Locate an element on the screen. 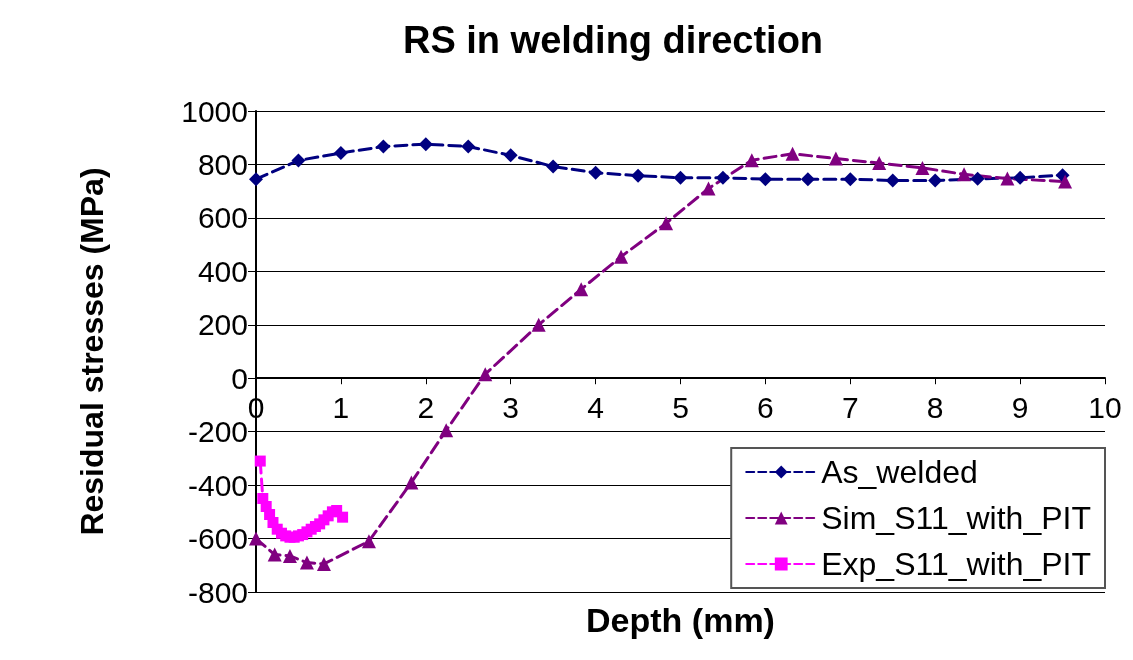 The width and height of the screenshot is (1133, 660). x-tick-label: 4 is located at coordinates (595, 407).